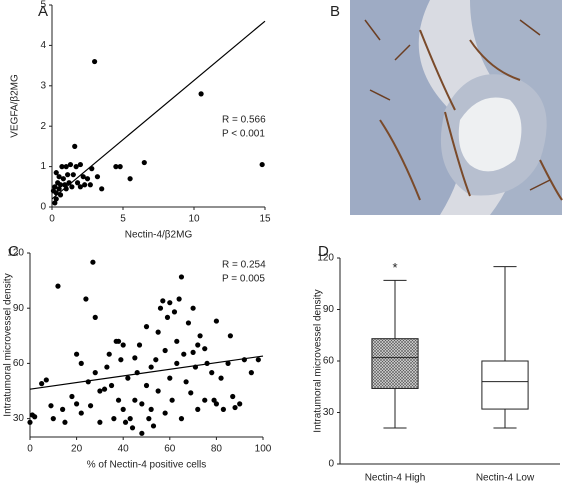 This screenshot has height=491, width=567. Describe the element at coordinates (43, 85) in the screenshot. I see `y-tick-label: 3` at that location.